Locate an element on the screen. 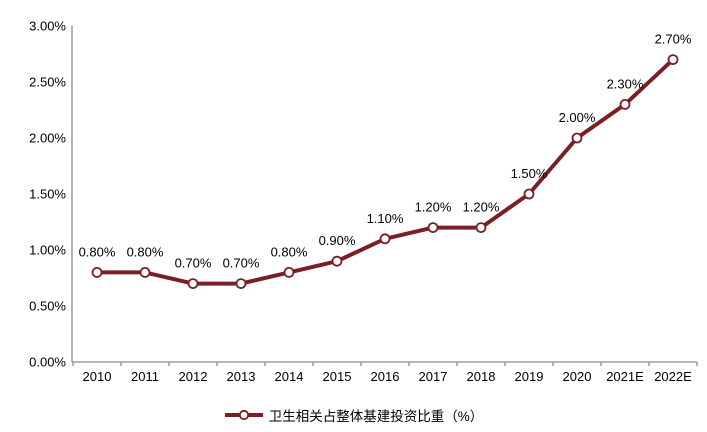  legend-line-marker-icon is located at coordinates (243, 415).